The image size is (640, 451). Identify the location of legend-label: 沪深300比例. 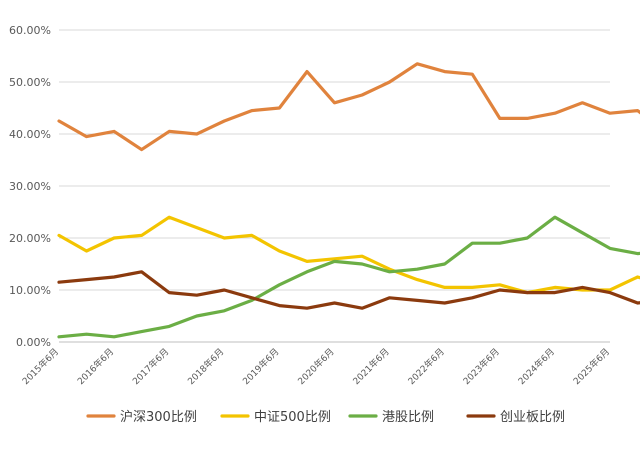
(158, 417).